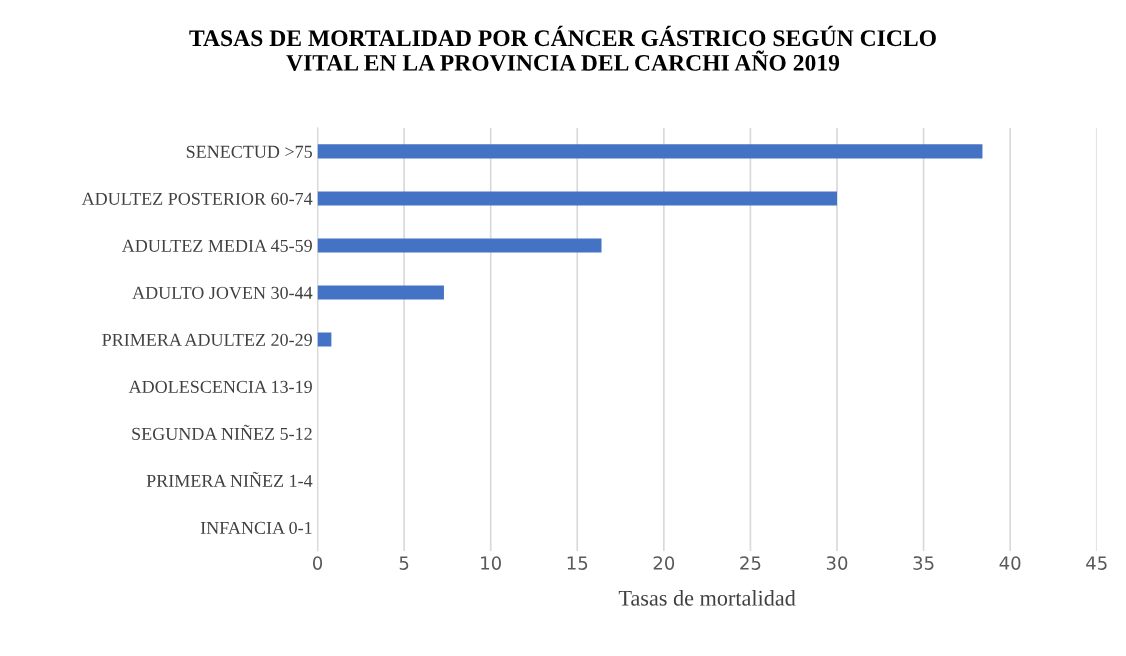 This screenshot has width=1126, height=656. Describe the element at coordinates (664, 563) in the screenshot. I see `x-tick-label: 20` at that location.